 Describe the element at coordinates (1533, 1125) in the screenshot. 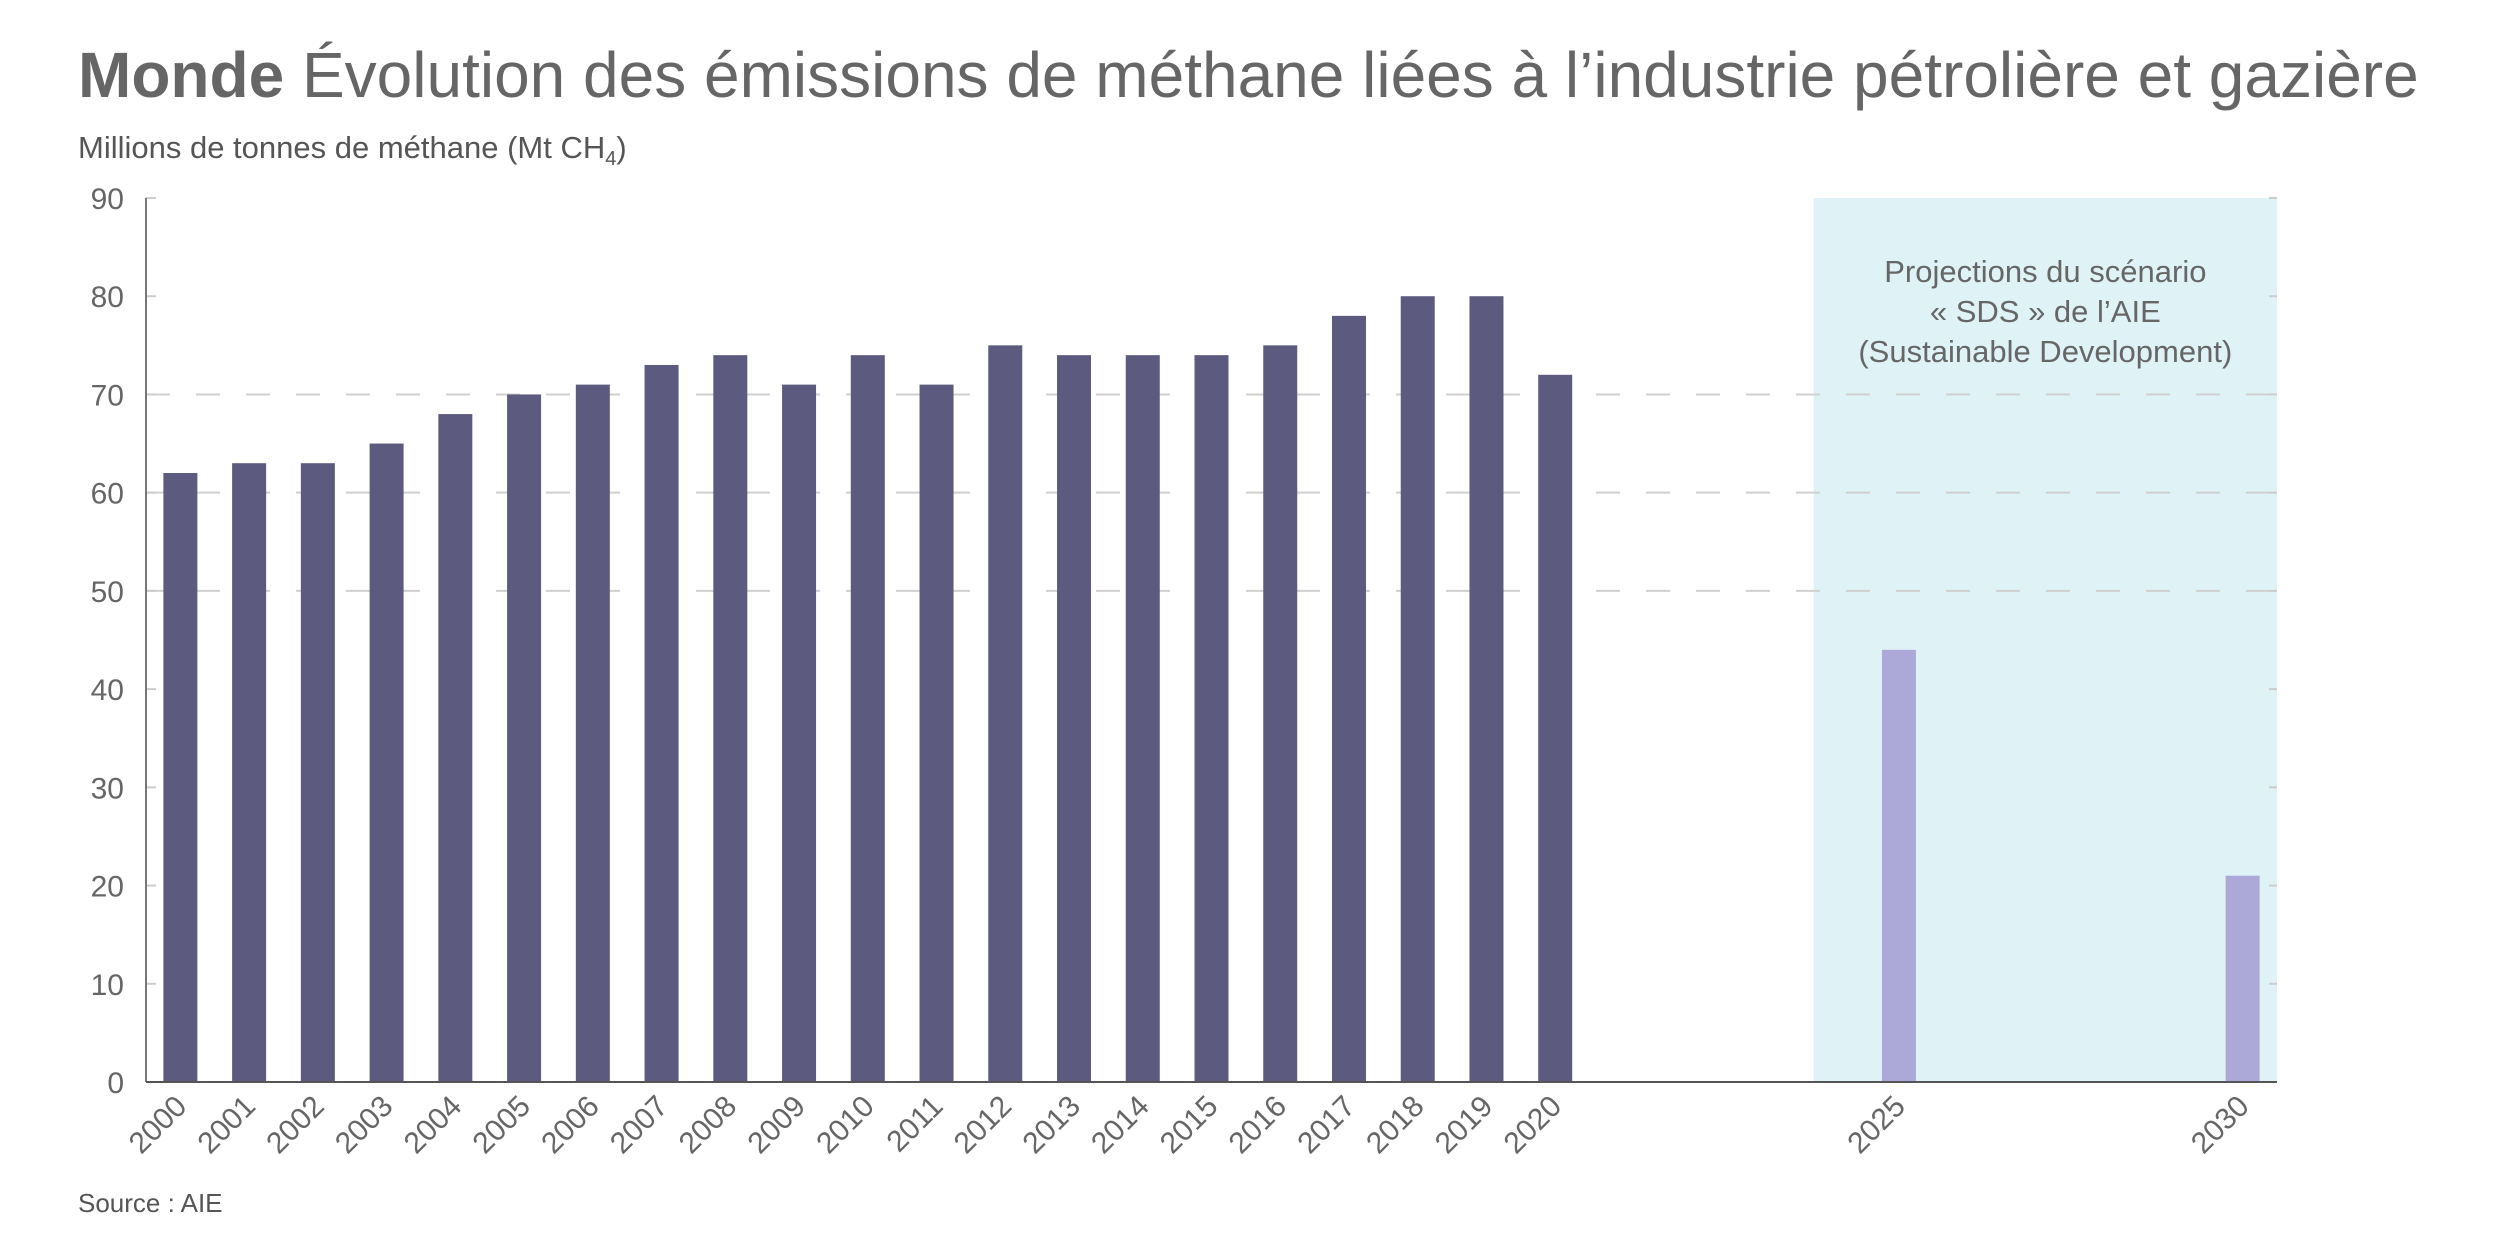

I see `x-tick-label: 2020` at that location.